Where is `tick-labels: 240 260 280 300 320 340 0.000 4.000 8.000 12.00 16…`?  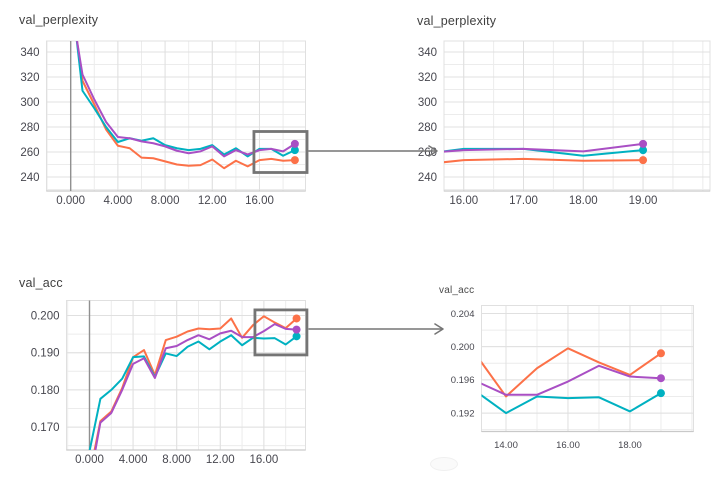
tick-labels: 240 260 280 300 320 340 0.000 4.000 8.000 12.00 16… is located at coordinates (147, 127).